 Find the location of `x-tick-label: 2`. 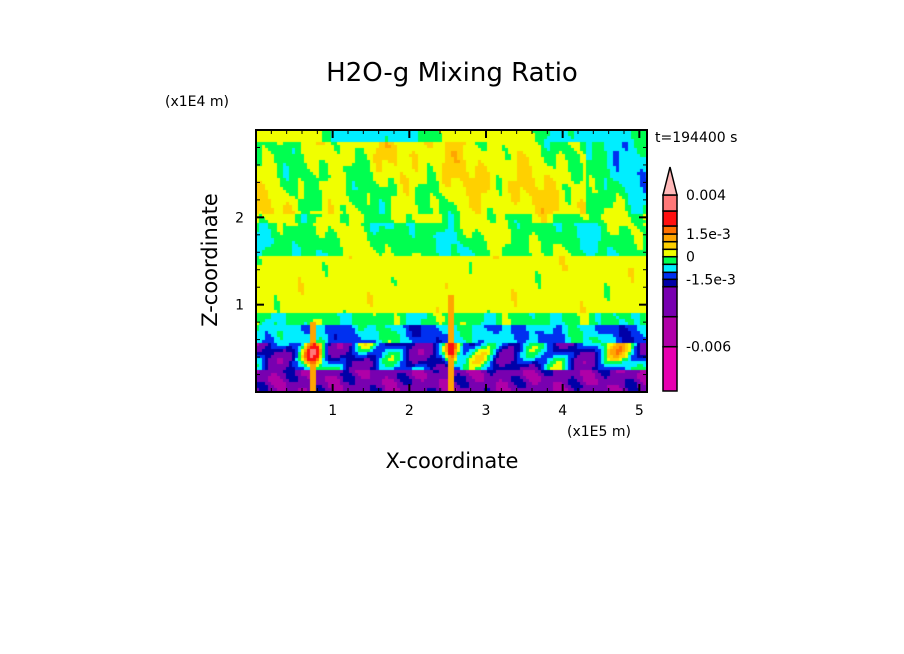

x-tick-label: 2 is located at coordinates (409, 411).